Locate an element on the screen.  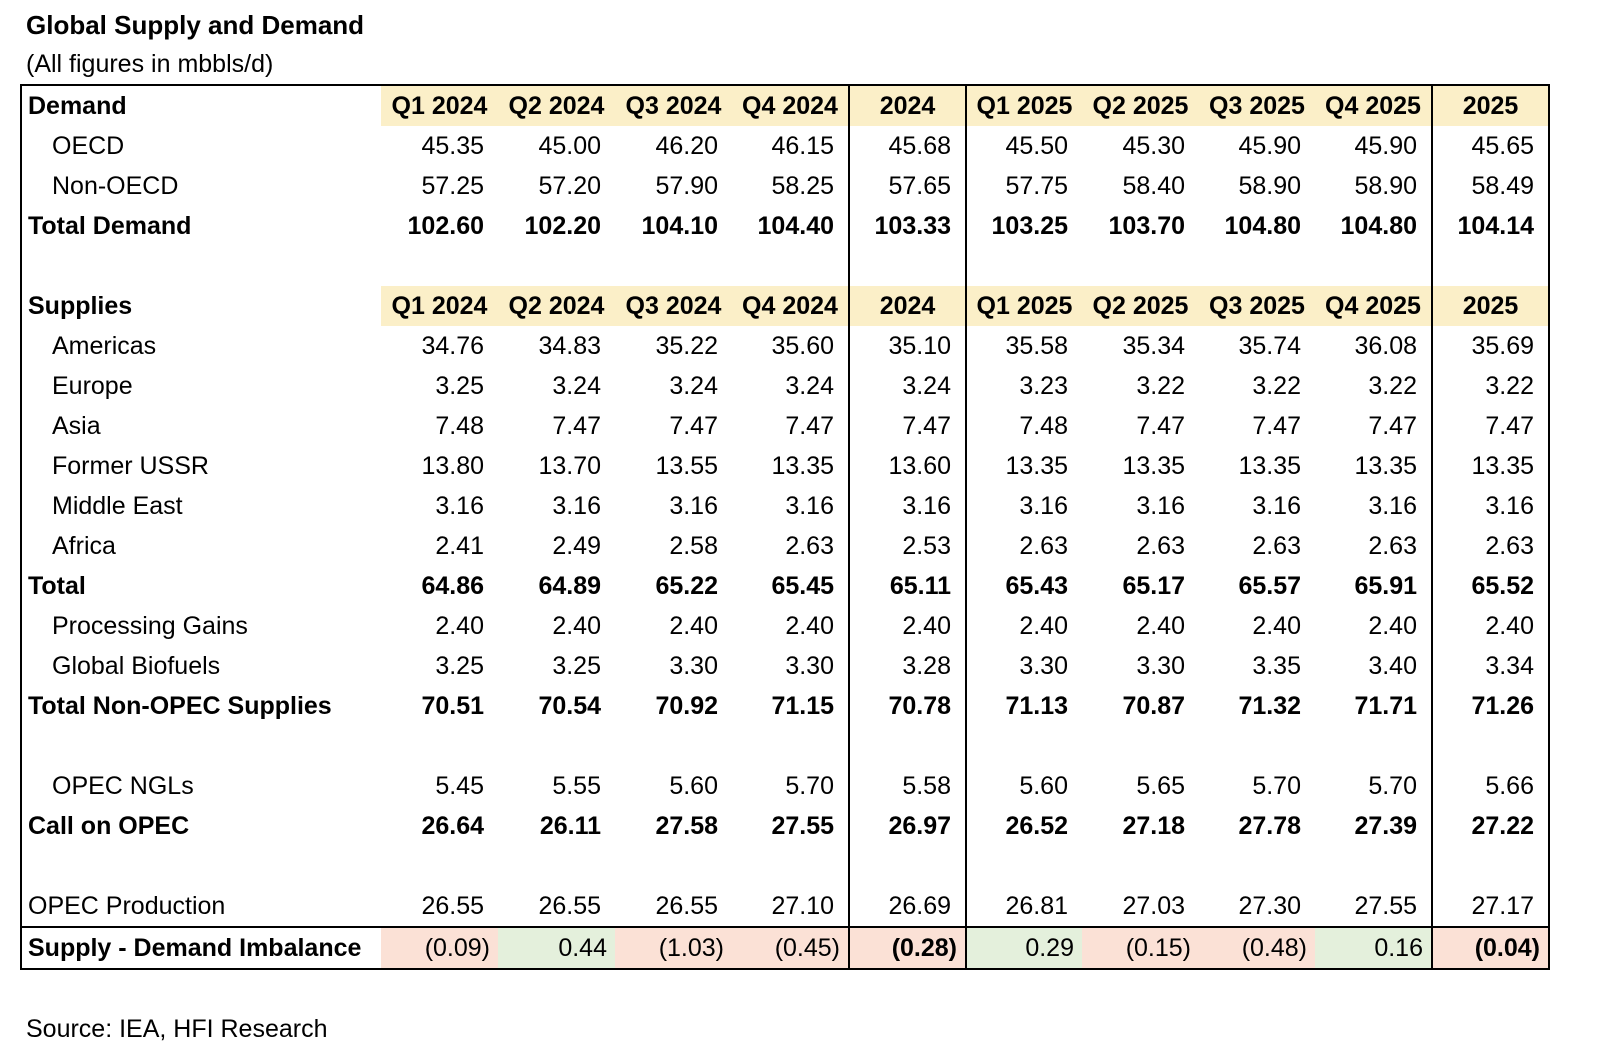
value-cell: 35.34 is located at coordinates (1153, 346).